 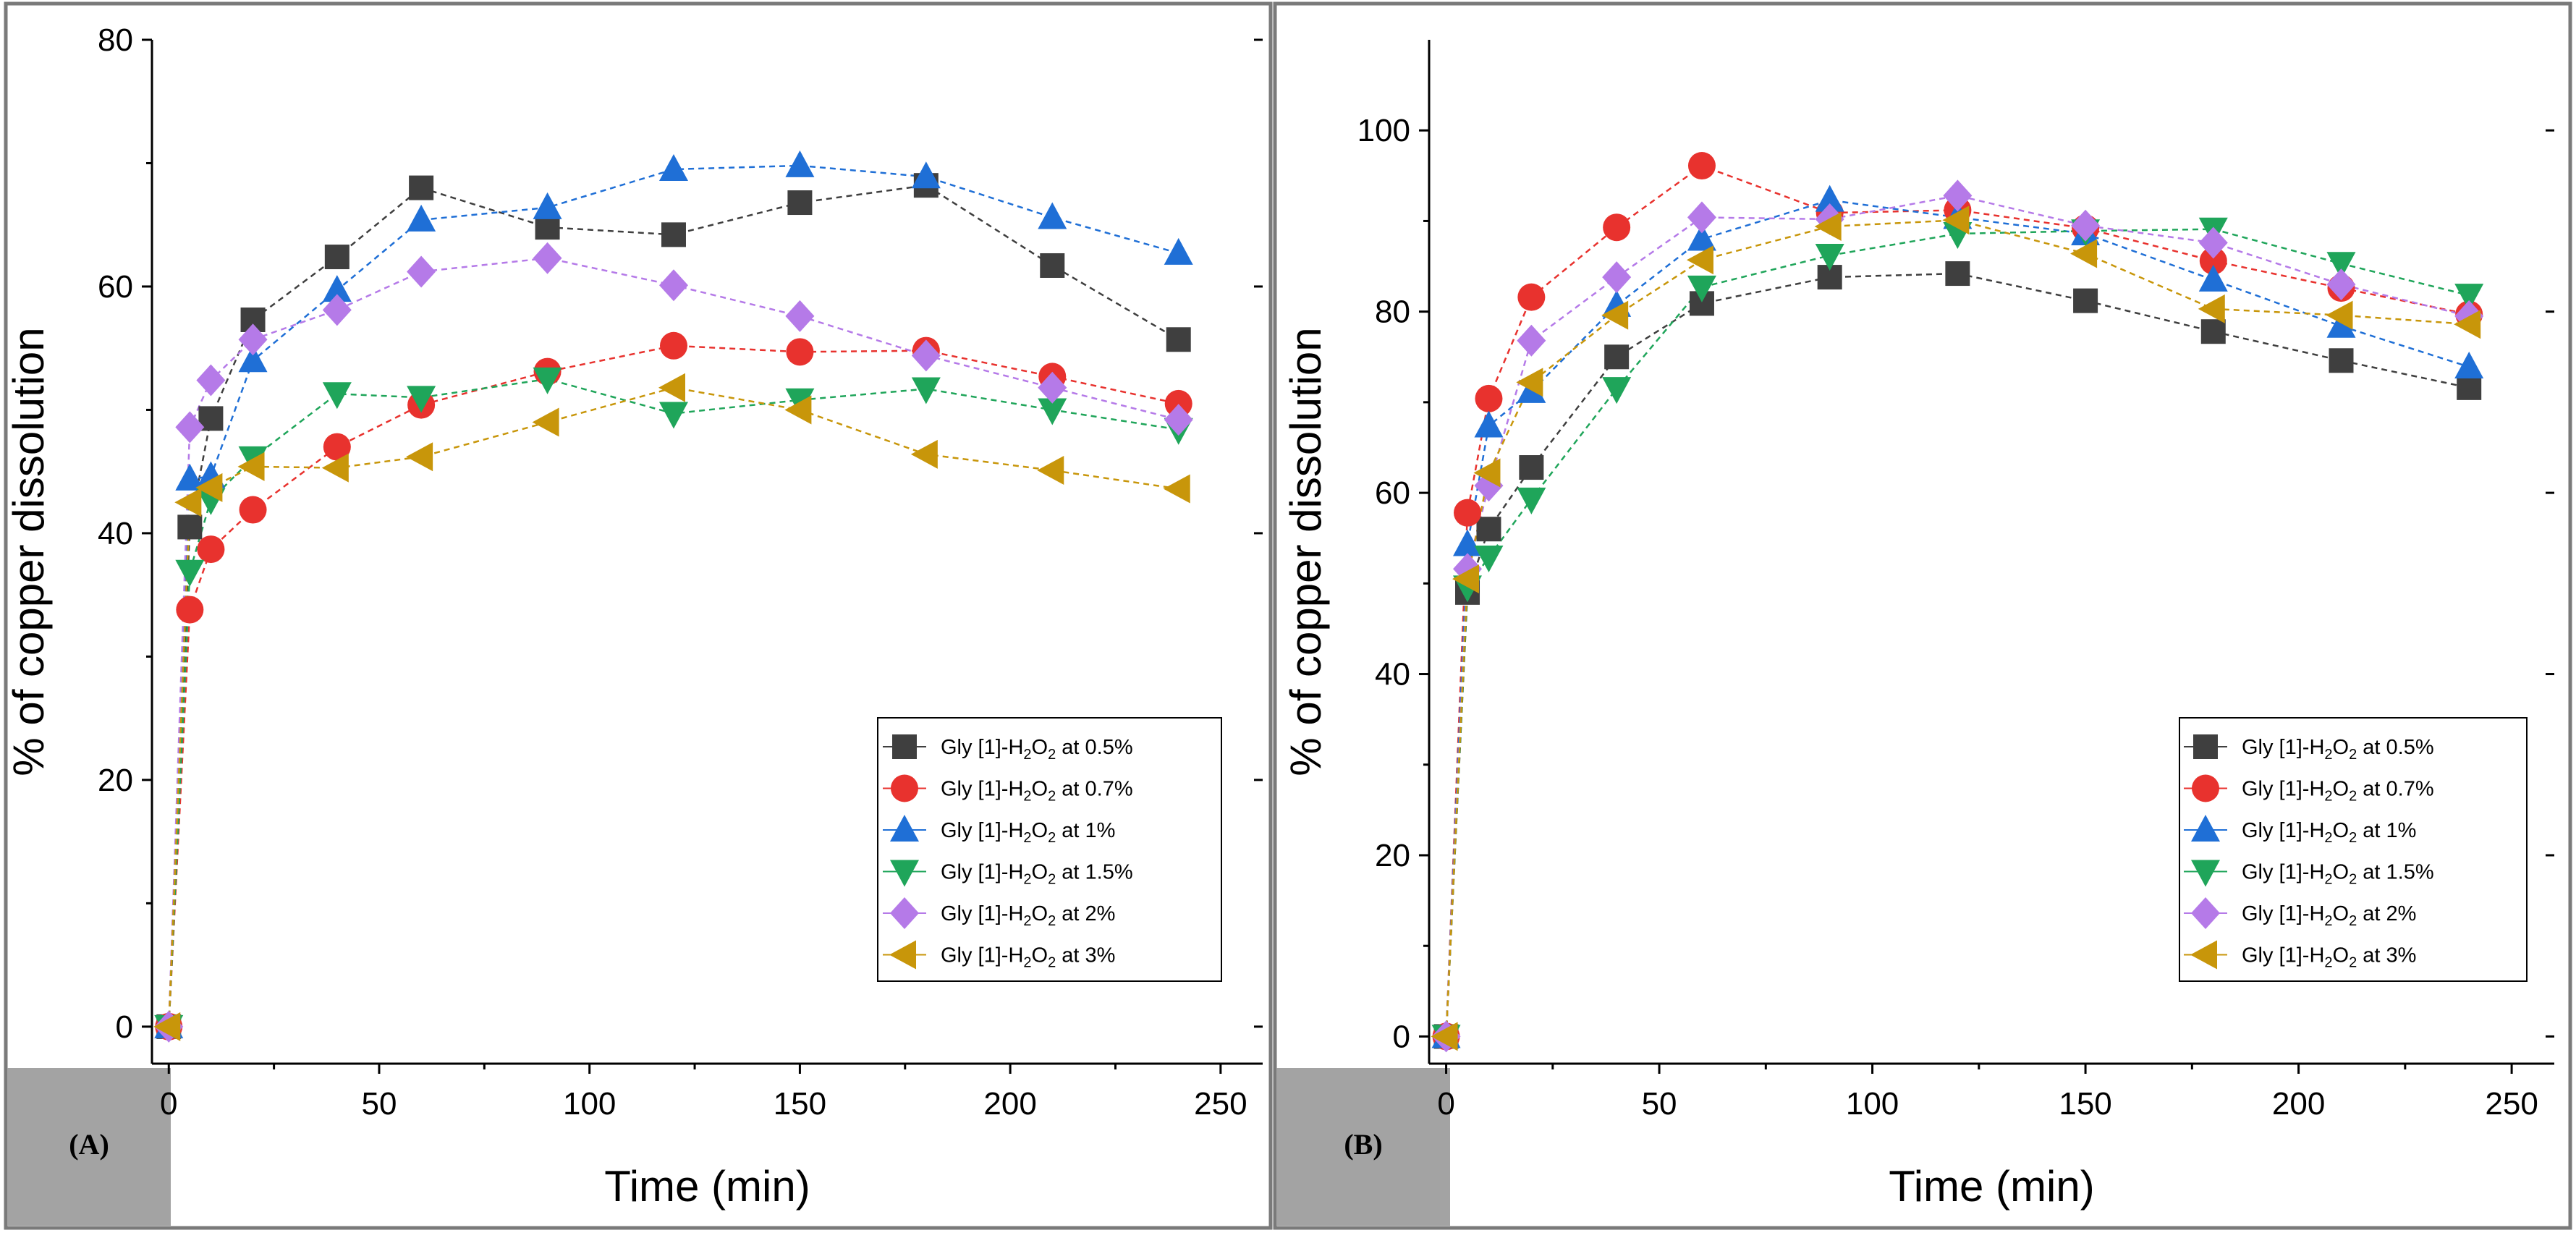 I want to click on legend-label: Gly [1]-H2O2 at 1.5%, so click(x=1037, y=874).